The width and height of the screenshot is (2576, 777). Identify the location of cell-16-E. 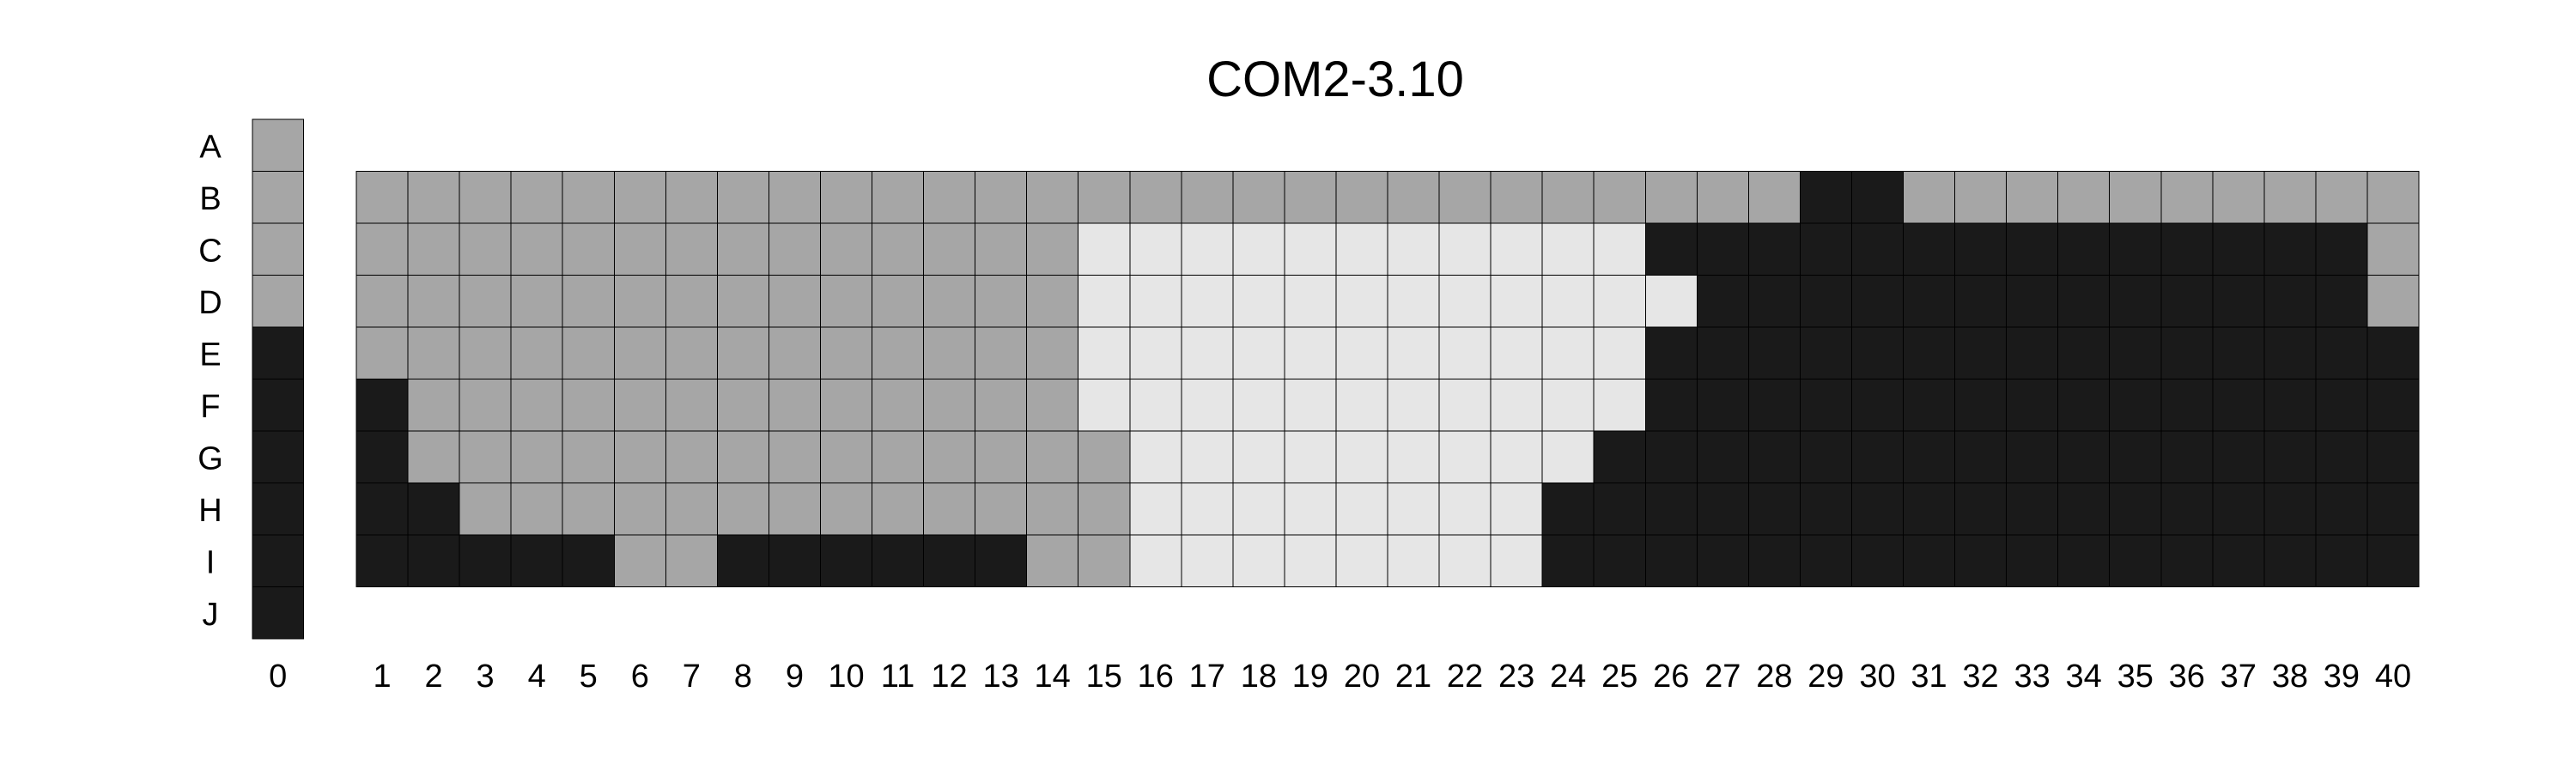
(1155, 352).